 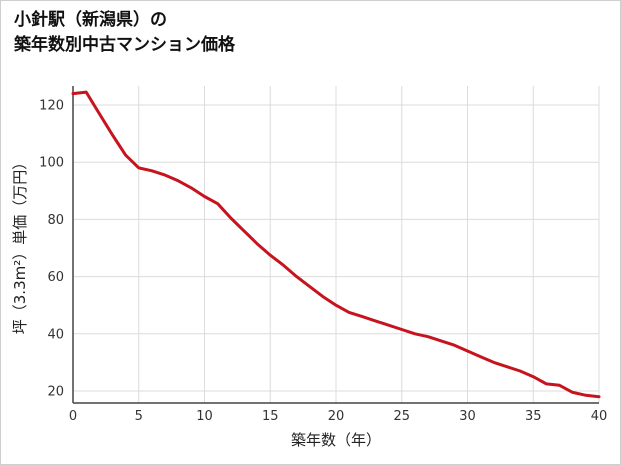 What do you see at coordinates (55, 277) in the screenshot?
I see `y-tick-label: 60` at bounding box center [55, 277].